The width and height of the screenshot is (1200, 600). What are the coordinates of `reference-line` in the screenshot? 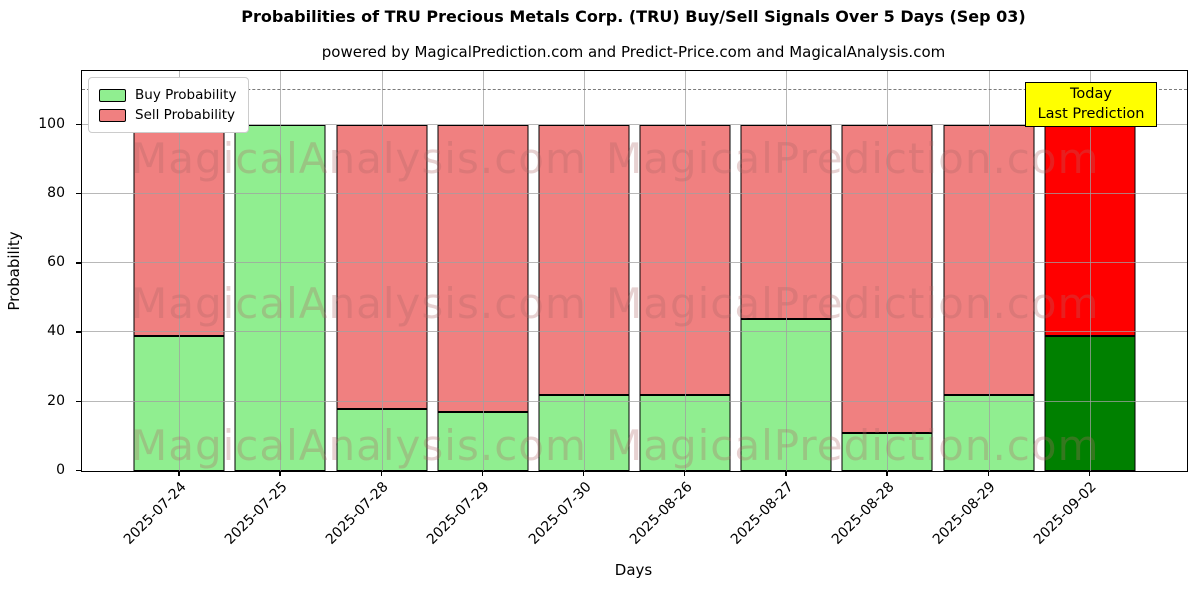 It's located at (634, 90).